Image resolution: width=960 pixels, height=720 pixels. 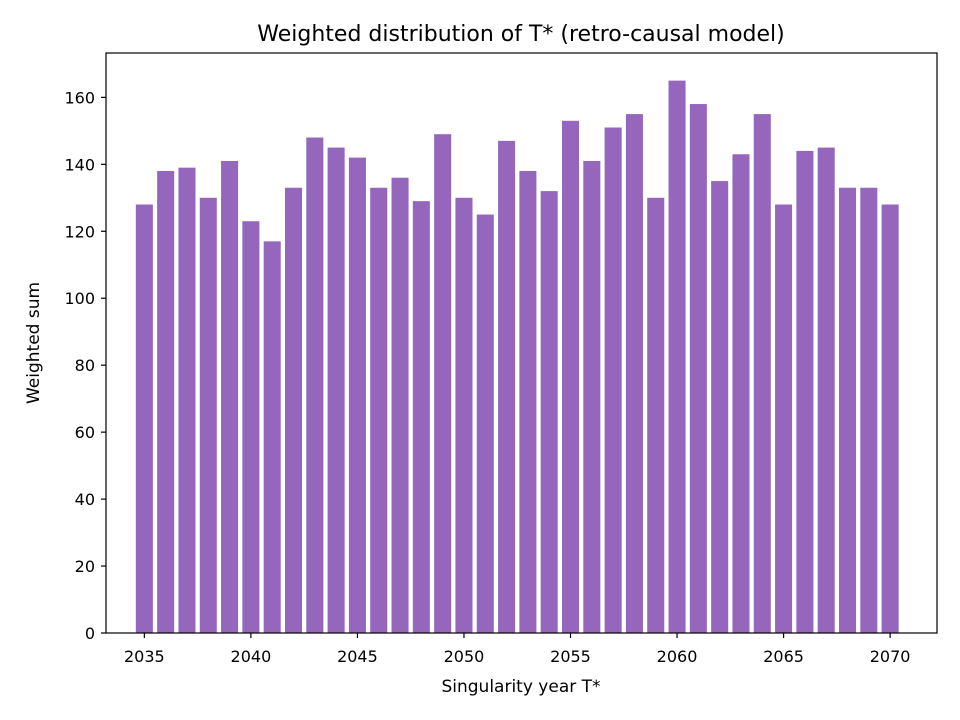 I want to click on x-tick-label: 2045, so click(x=357, y=656).